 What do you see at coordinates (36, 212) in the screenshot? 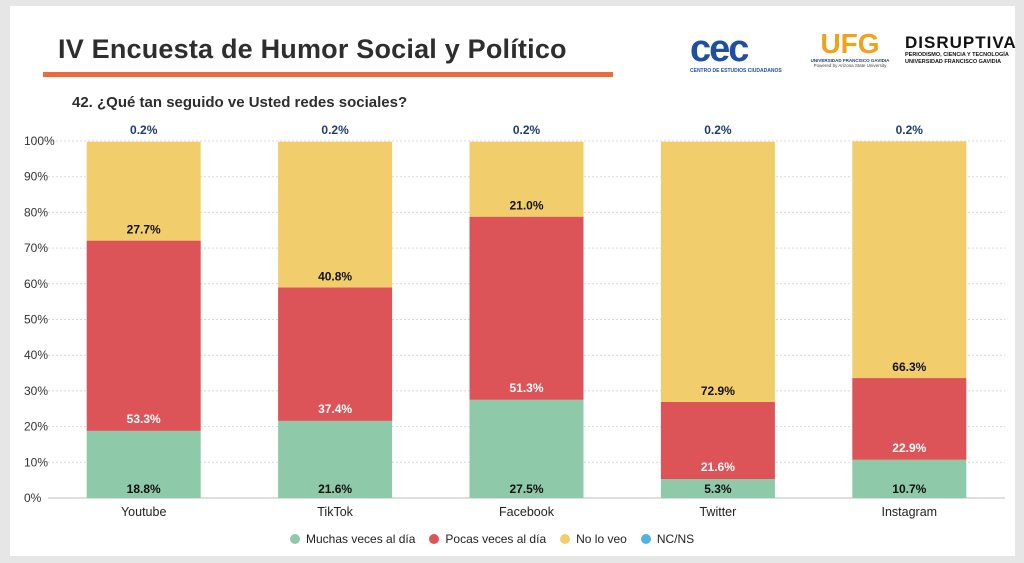
I see `y-tick-label: 80%` at bounding box center [36, 212].